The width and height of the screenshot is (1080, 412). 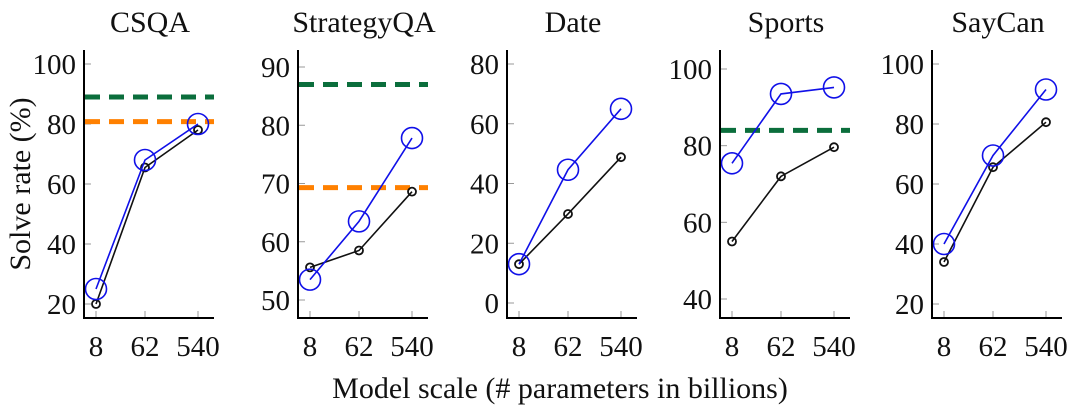 I want to click on panel-date: Date 0 20 40 60 80 8 62 540, so click(x=556, y=184).